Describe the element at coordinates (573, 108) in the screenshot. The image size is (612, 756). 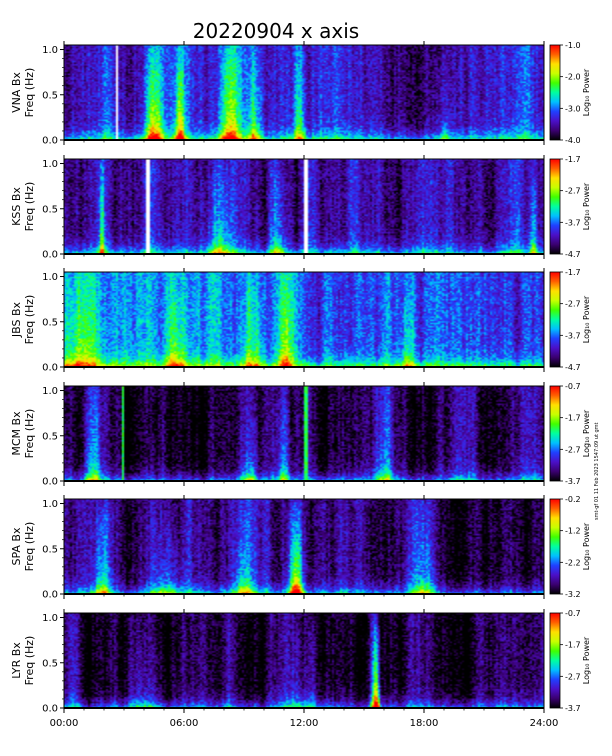
I see `colorbar-tick-label: -3.0` at that location.